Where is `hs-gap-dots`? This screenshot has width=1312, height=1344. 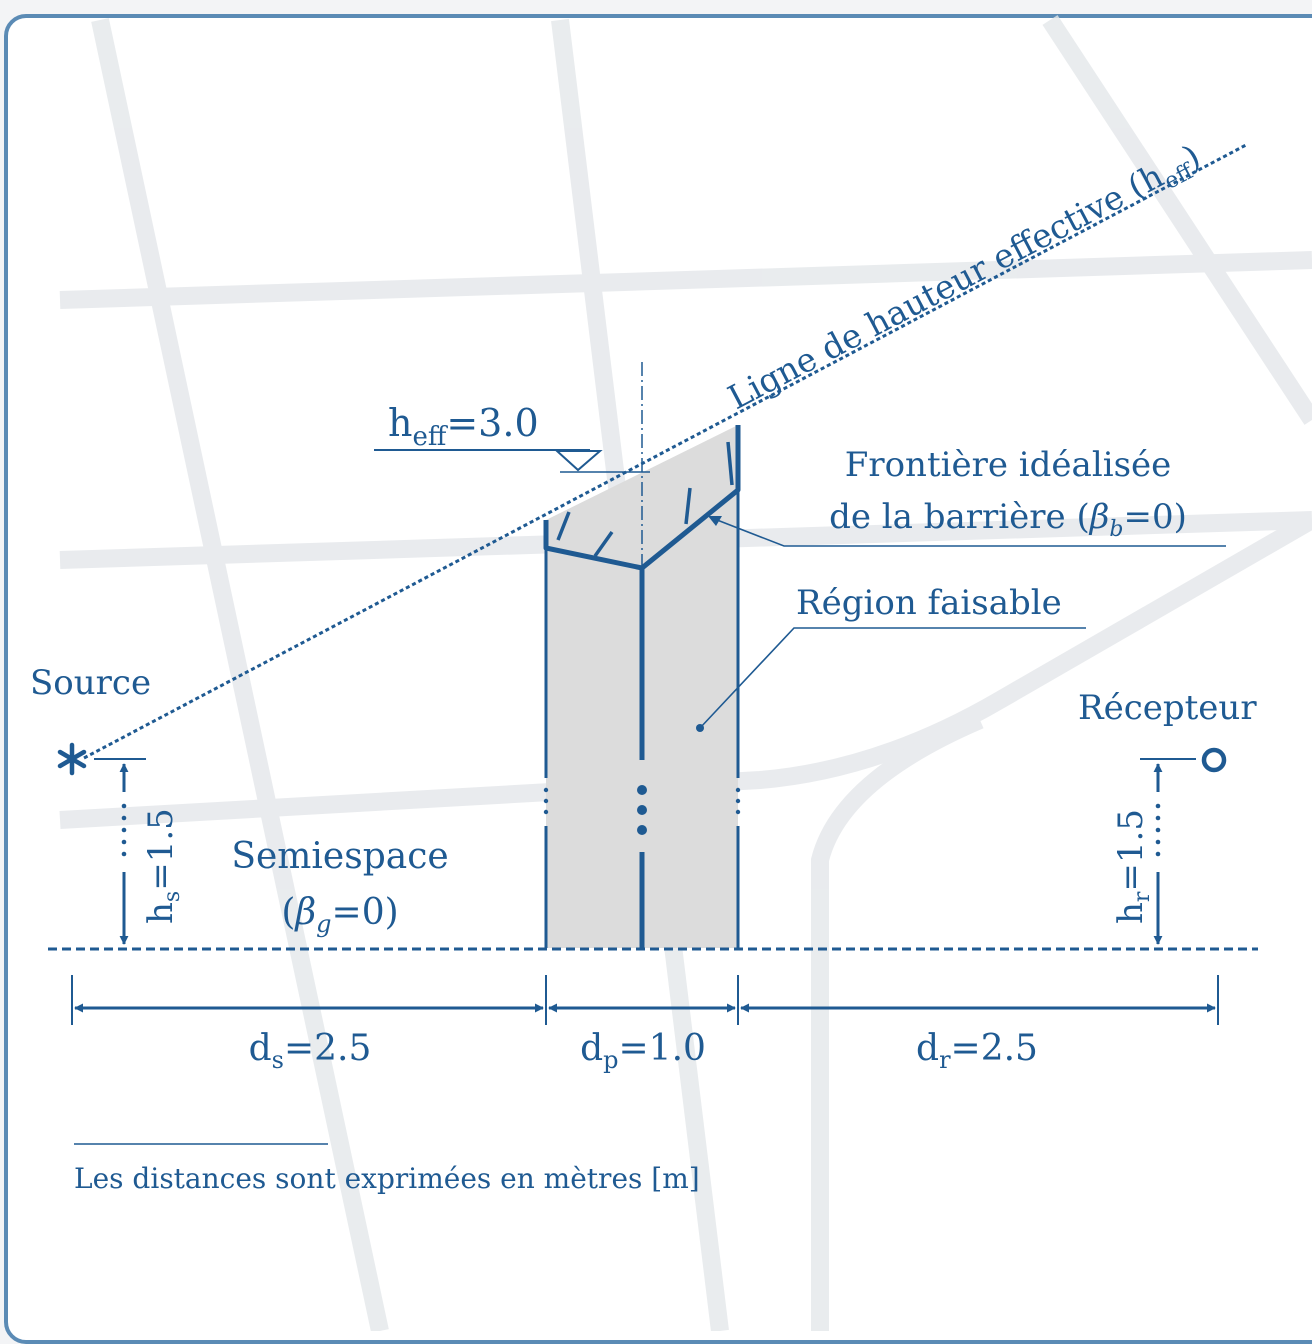 hs-gap-dots is located at coordinates (124, 830).